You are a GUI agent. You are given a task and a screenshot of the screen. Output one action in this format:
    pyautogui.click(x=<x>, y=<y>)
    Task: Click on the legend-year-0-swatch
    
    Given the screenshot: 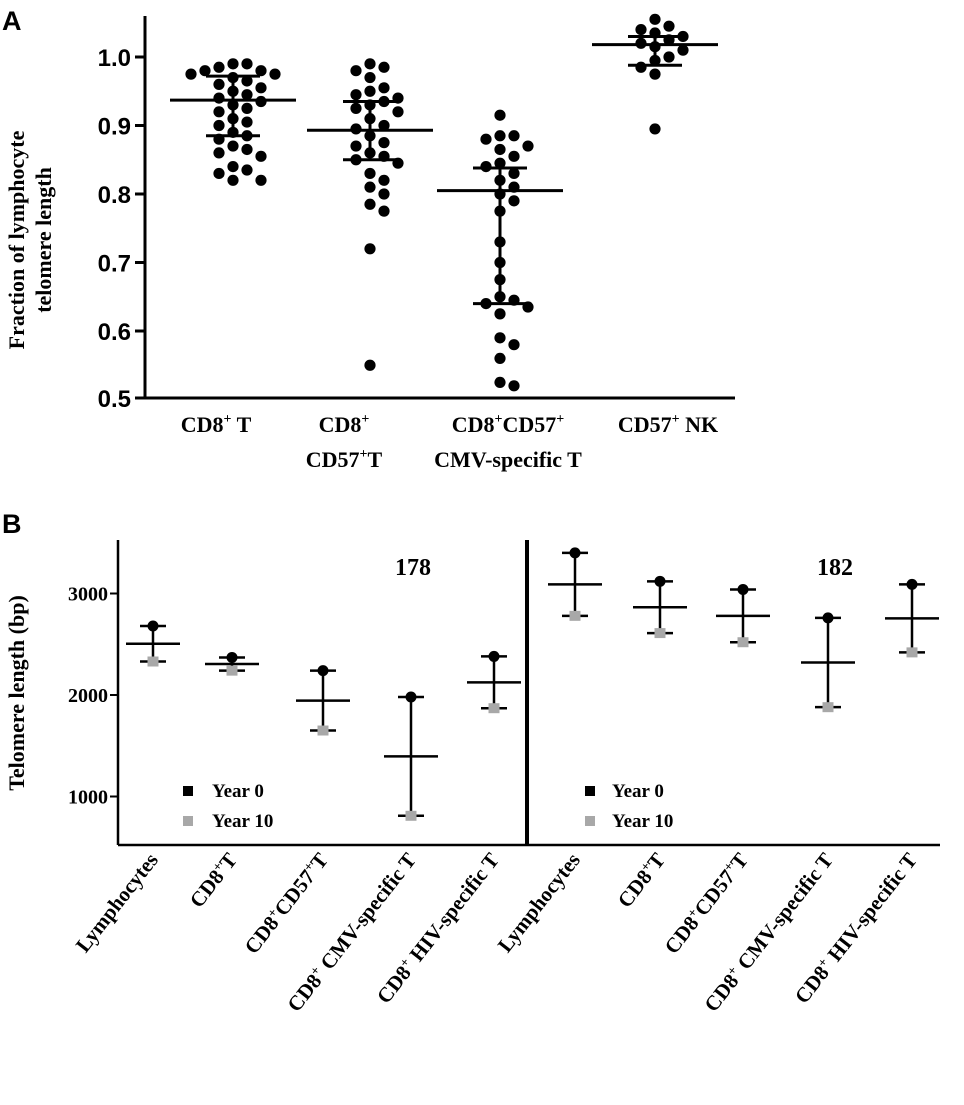 What is the action you would take?
    pyautogui.click(x=188, y=791)
    